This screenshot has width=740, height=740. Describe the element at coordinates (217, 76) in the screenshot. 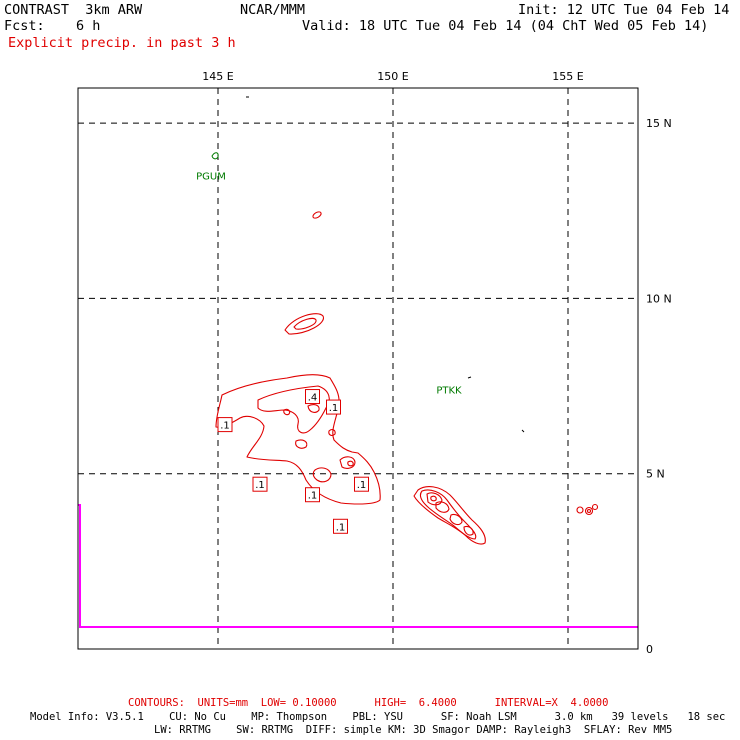

I see `x-tick-label: 145 E` at that location.